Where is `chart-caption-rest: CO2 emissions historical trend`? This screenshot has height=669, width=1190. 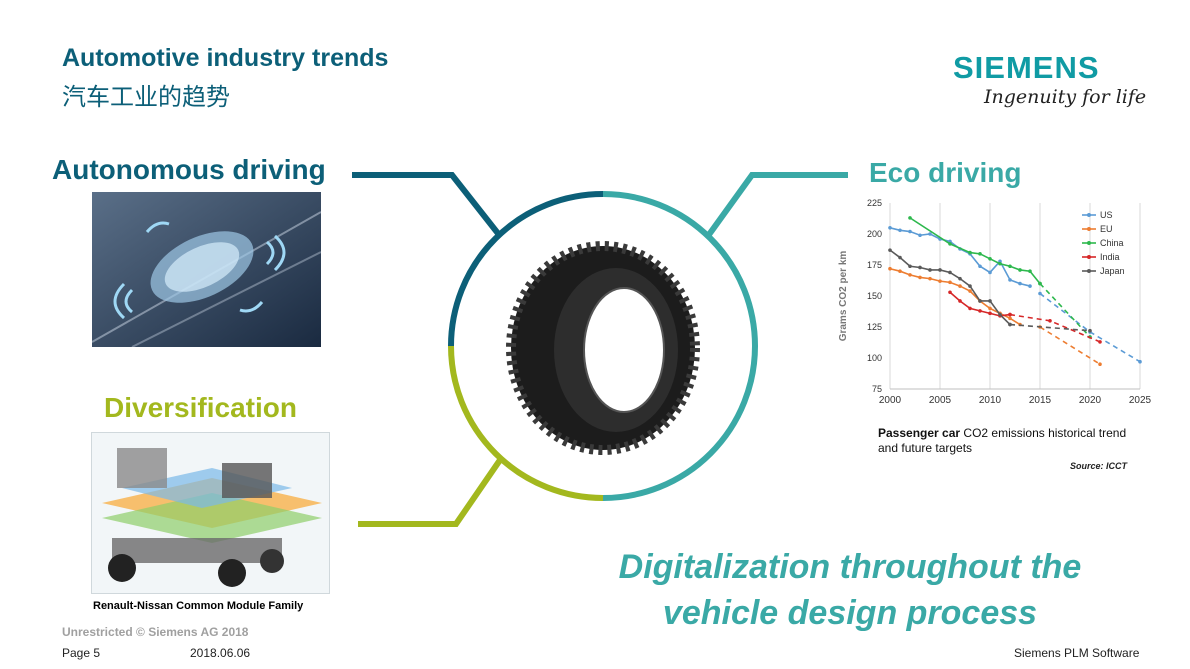
chart-caption-rest: CO2 emissions historical trend is located at coordinates (1043, 433).